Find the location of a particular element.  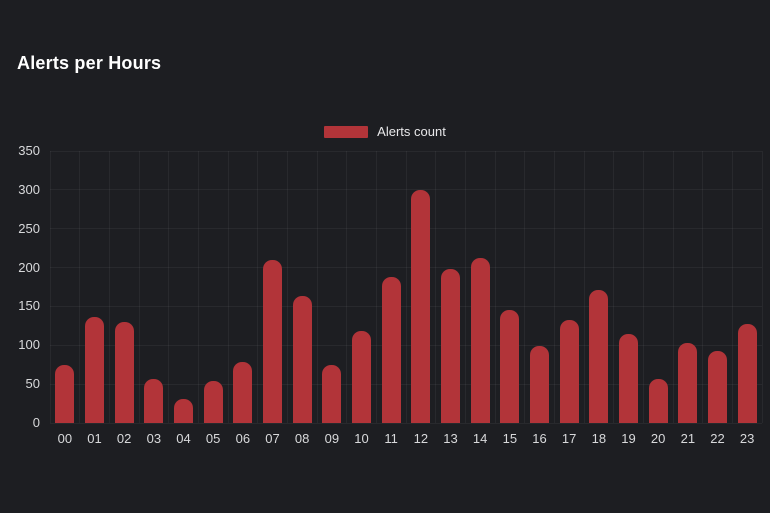

x-axis-tick-label: 11 is located at coordinates (391, 438).